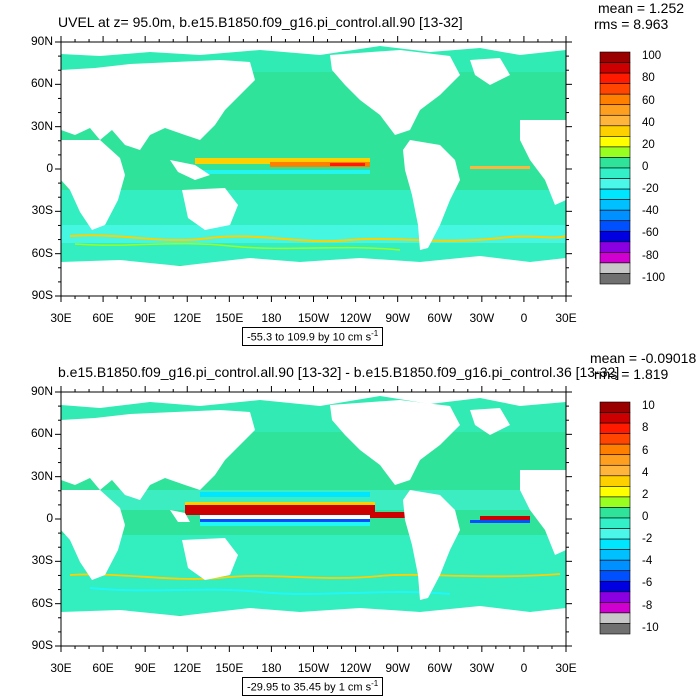 Image resolution: width=700 pixels, height=700 pixels. I want to click on lon-label: 150W, so click(313, 318).